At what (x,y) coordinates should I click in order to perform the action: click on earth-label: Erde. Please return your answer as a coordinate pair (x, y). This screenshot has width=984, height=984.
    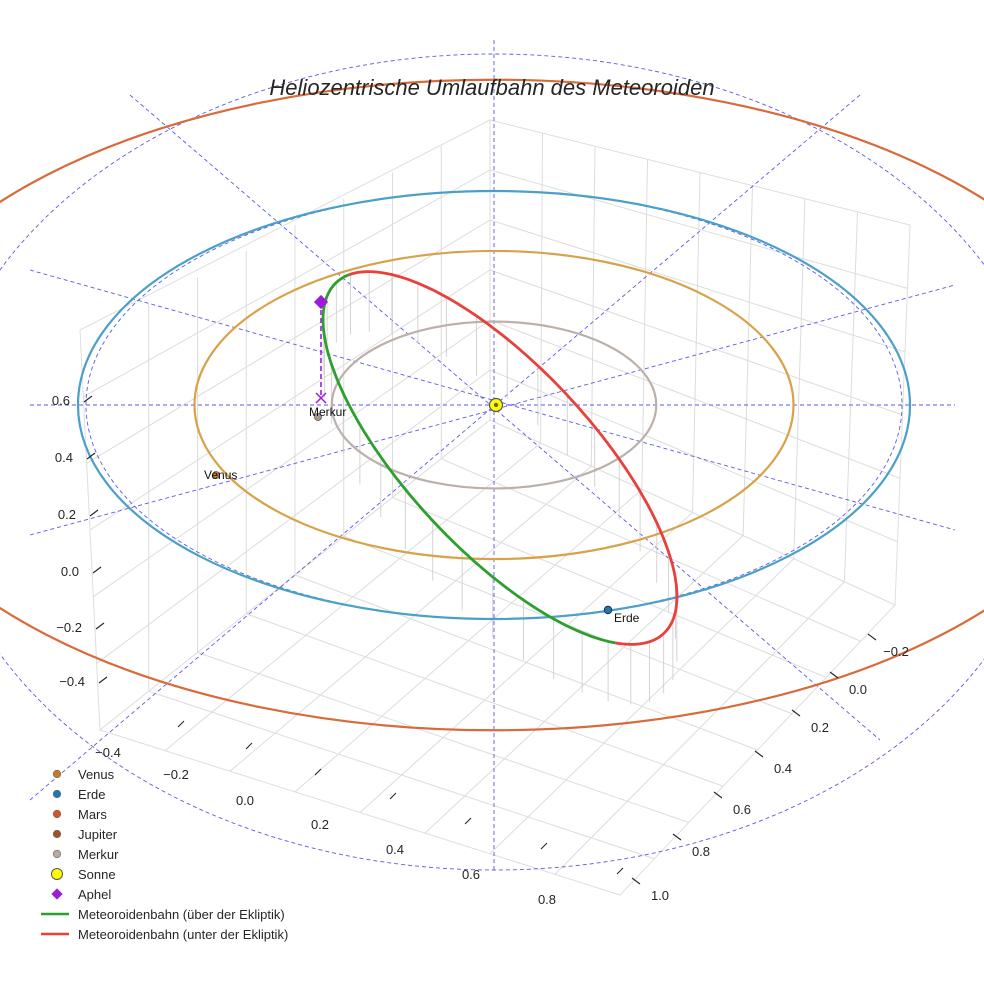
    Looking at the image, I should click on (627, 618).